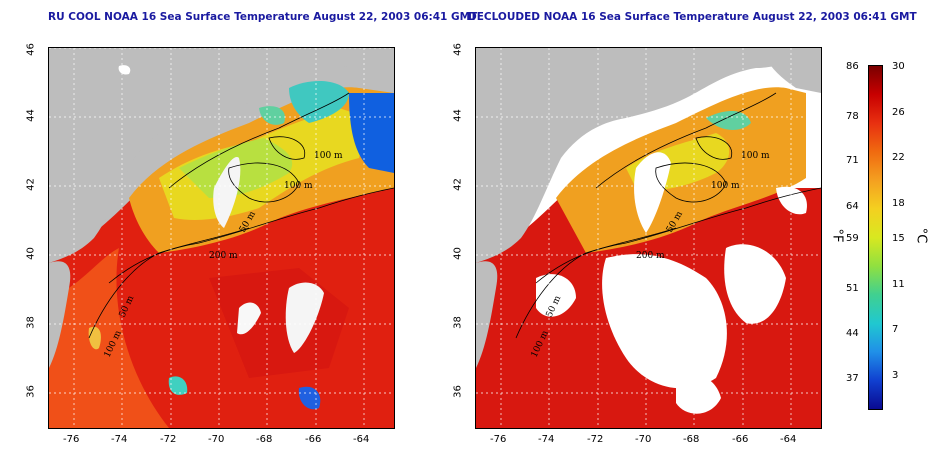  Describe the element at coordinates (852, 206) in the screenshot. I see `fahrenheit-tick: 64` at that location.